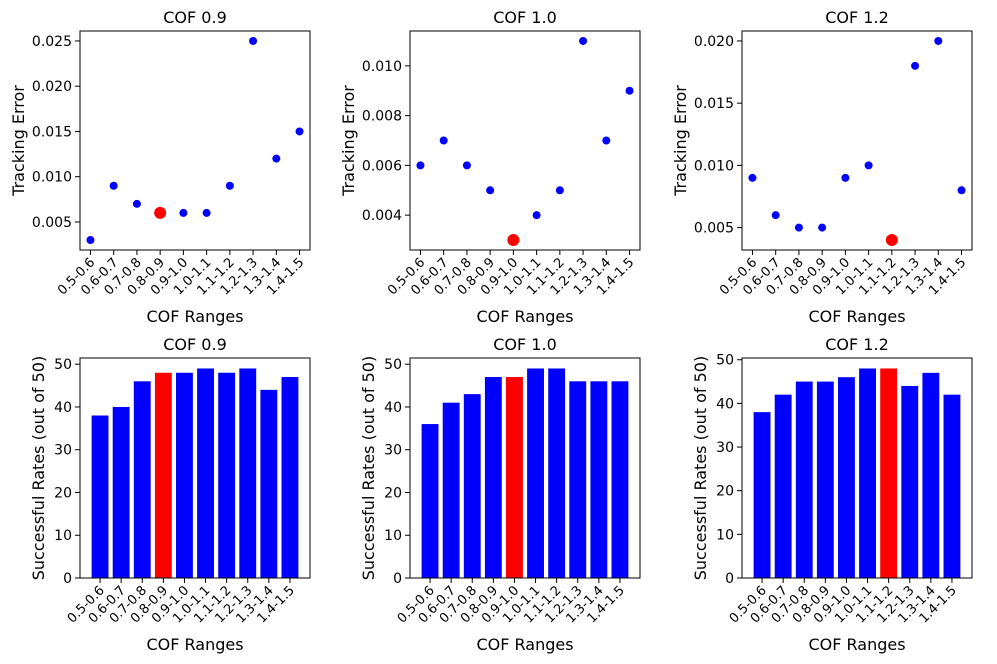  Describe the element at coordinates (382, 216) in the screenshot. I see `y-tick-label: 0.004` at that location.